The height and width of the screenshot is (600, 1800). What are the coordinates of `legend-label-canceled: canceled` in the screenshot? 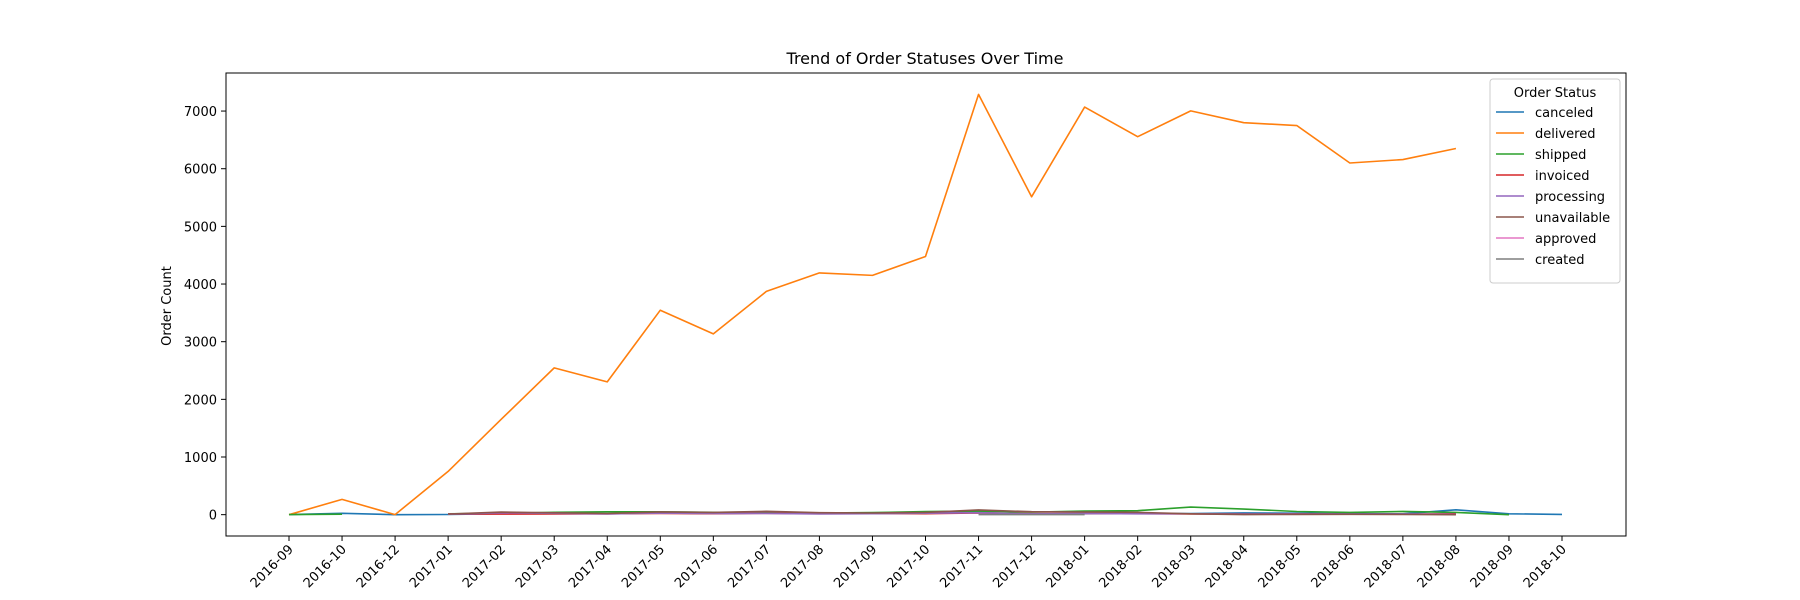 It's located at (1564, 113).